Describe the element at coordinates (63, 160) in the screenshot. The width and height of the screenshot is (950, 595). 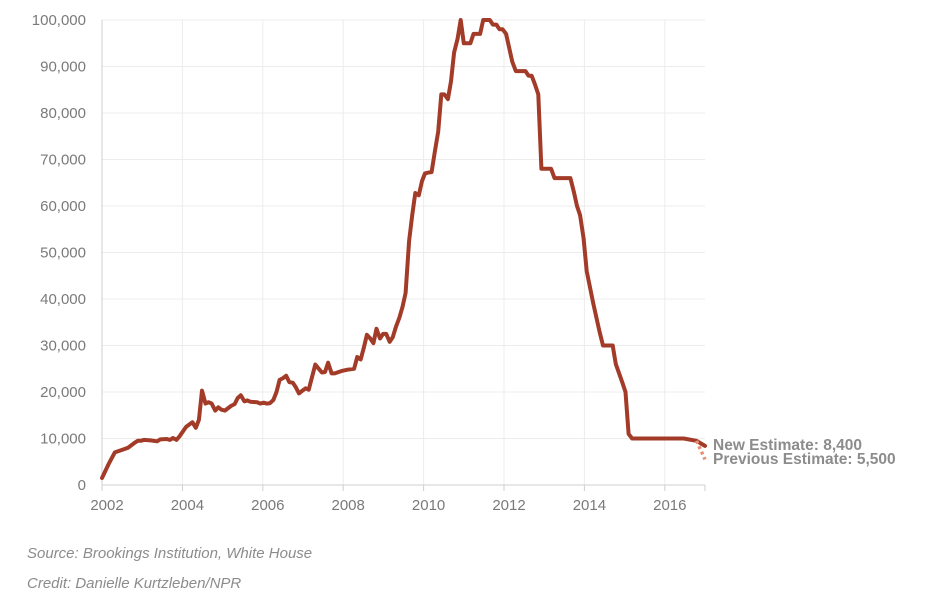
I see `y-tick-label: 70,000` at that location.